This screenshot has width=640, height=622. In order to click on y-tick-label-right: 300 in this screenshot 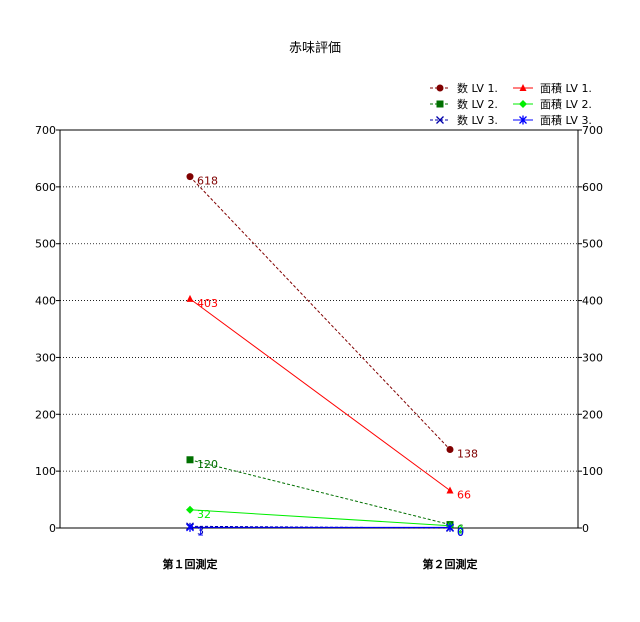, I will do `click(592, 357)`.